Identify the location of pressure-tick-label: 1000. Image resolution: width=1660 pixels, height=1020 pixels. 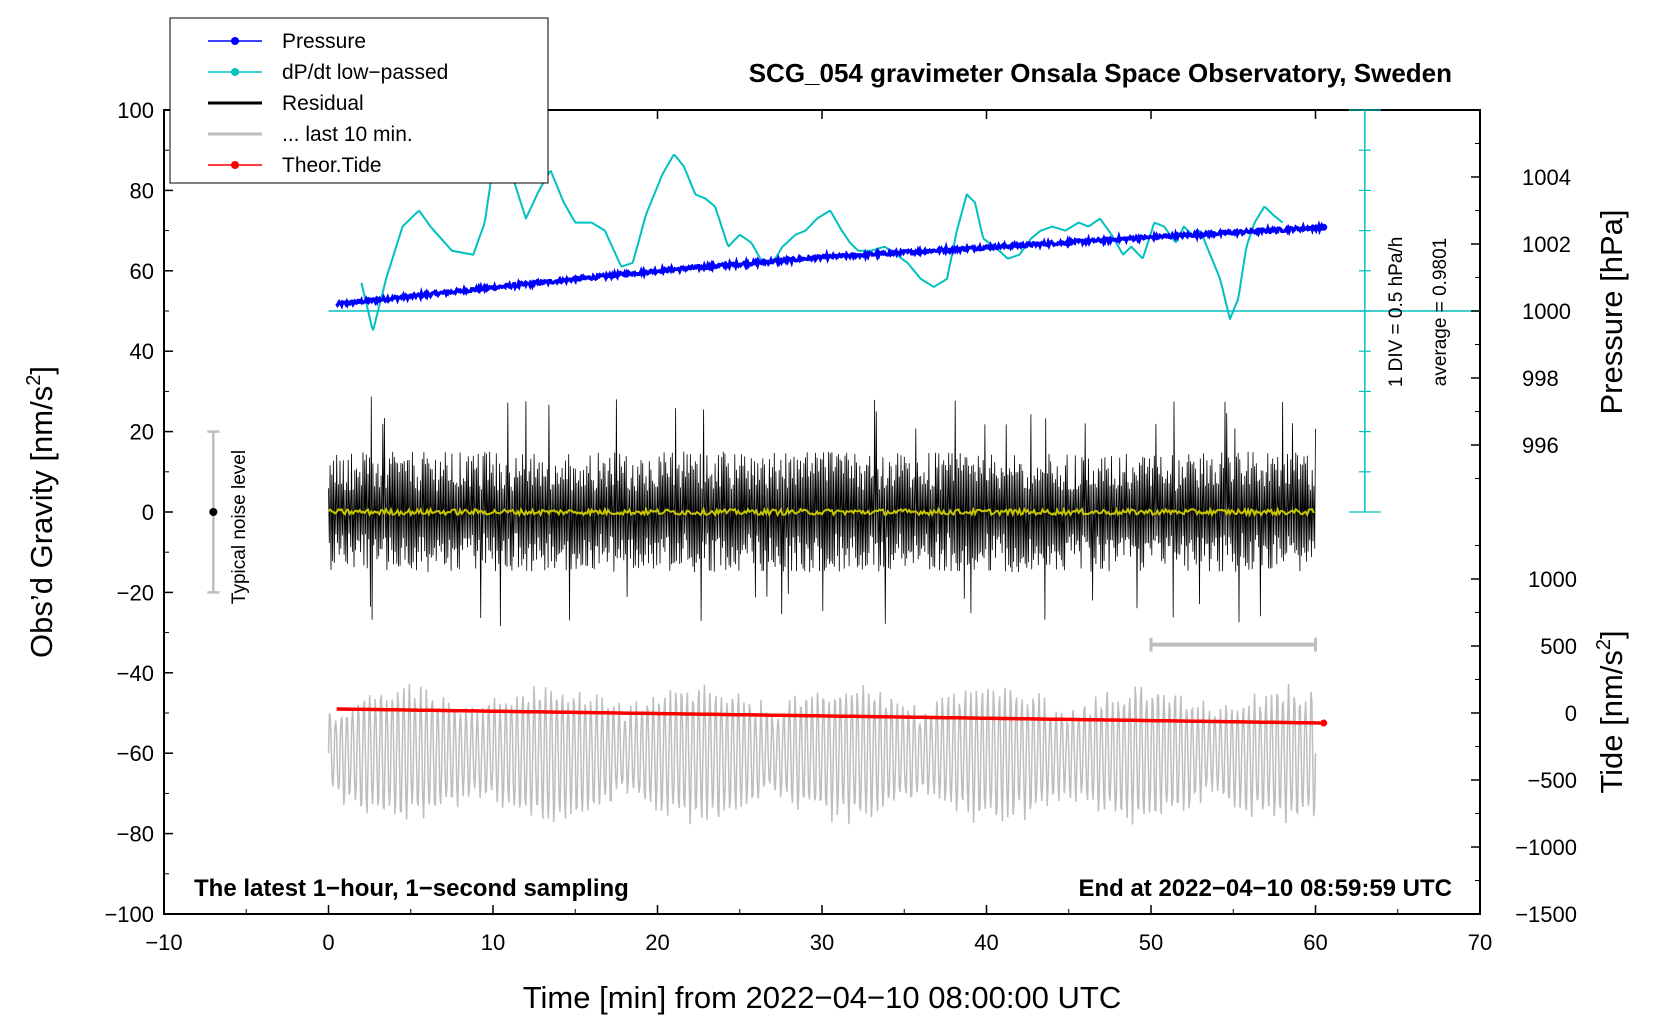
(1546, 311).